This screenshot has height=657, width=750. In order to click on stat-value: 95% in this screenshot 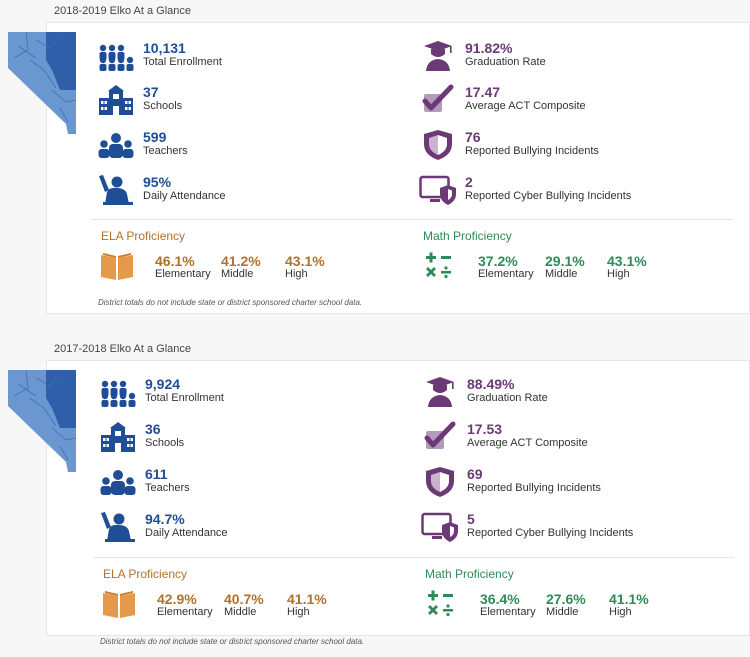, I will do `click(157, 182)`.